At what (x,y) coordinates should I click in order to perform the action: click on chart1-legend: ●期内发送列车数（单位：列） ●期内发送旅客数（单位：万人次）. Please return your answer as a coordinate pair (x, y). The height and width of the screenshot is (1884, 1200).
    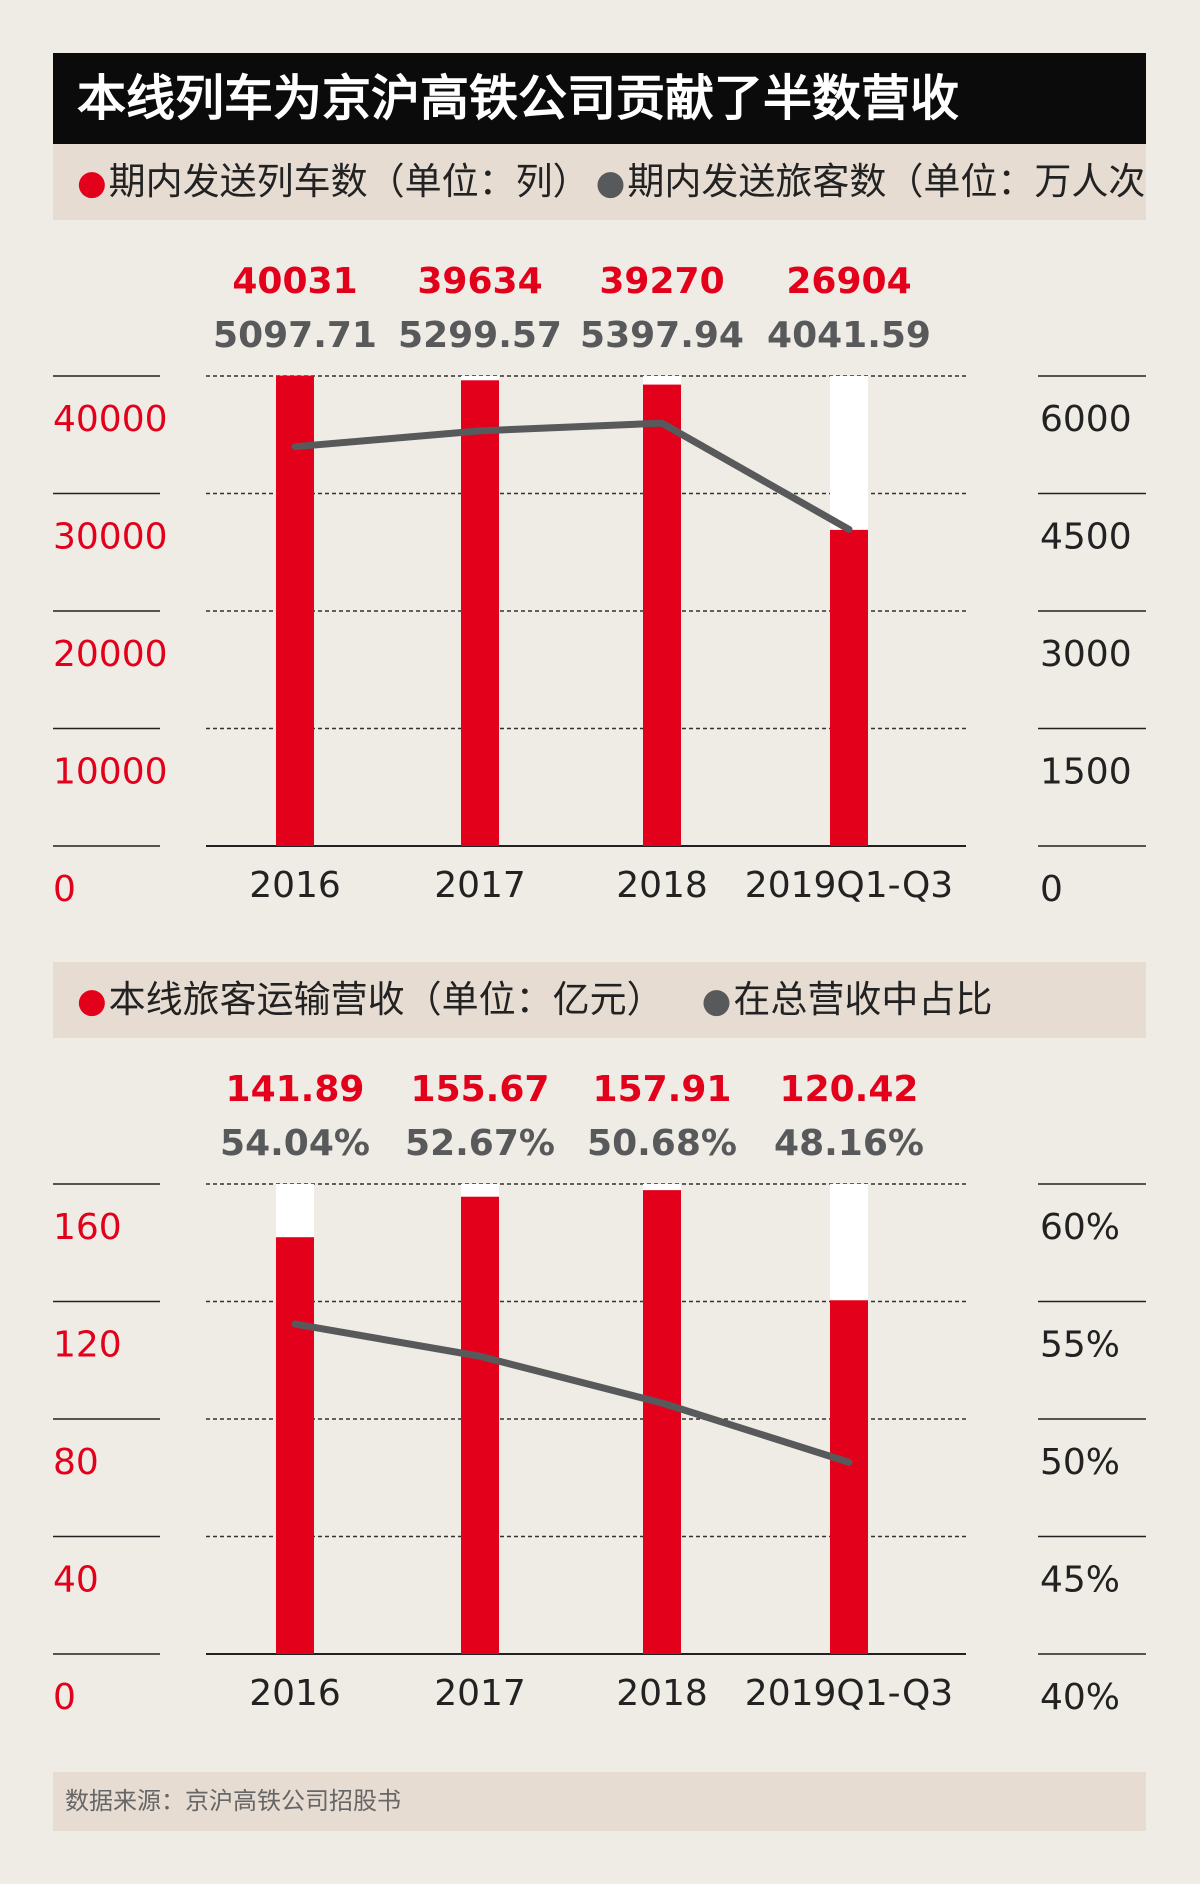
    Looking at the image, I should click on (599, 182).